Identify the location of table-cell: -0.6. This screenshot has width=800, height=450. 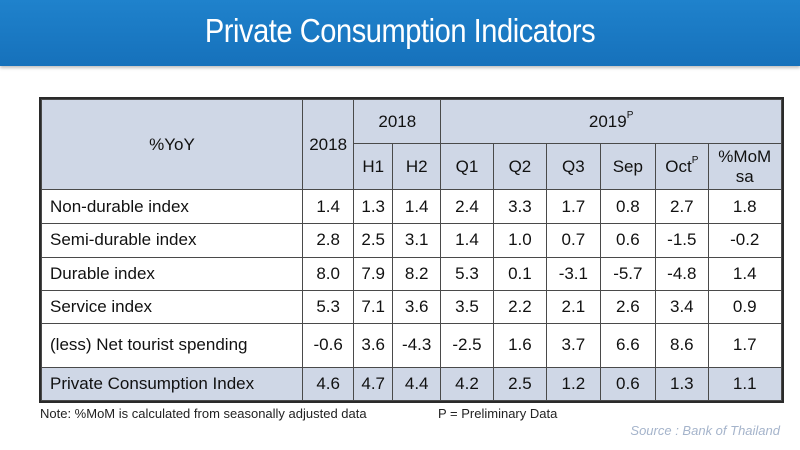
(328, 345).